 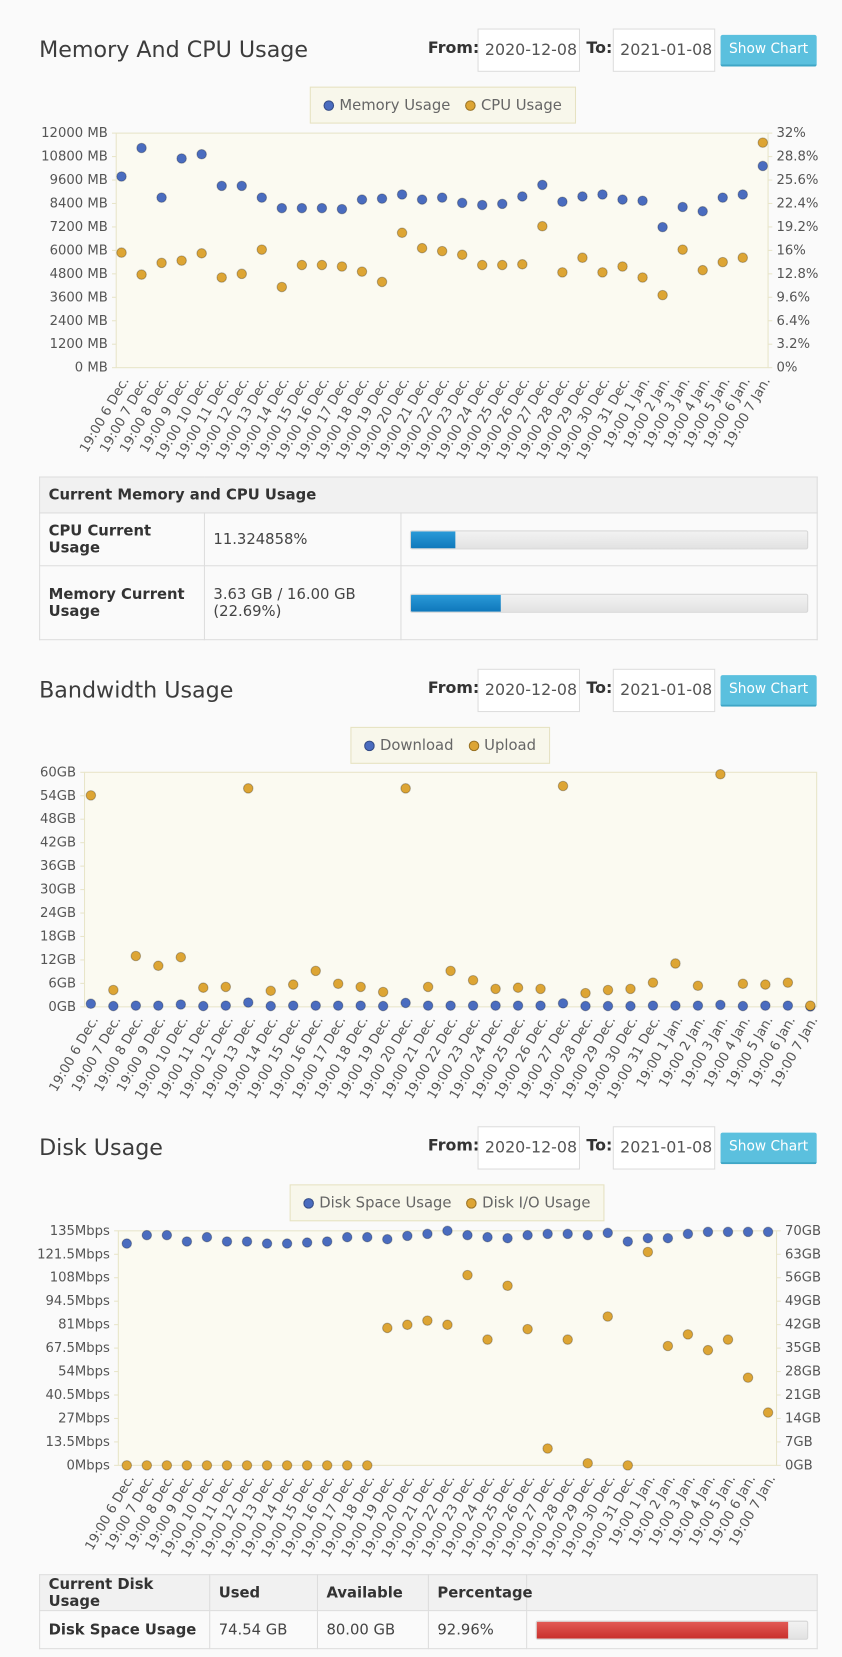 I want to click on row-label: Memory Current Usage, so click(x=122, y=603).